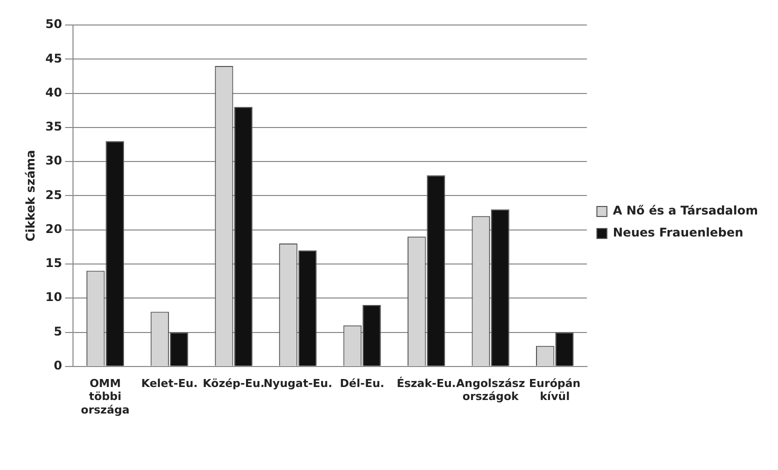  Describe the element at coordinates (53, 92) in the screenshot. I see `y-tick-label: 40` at that location.